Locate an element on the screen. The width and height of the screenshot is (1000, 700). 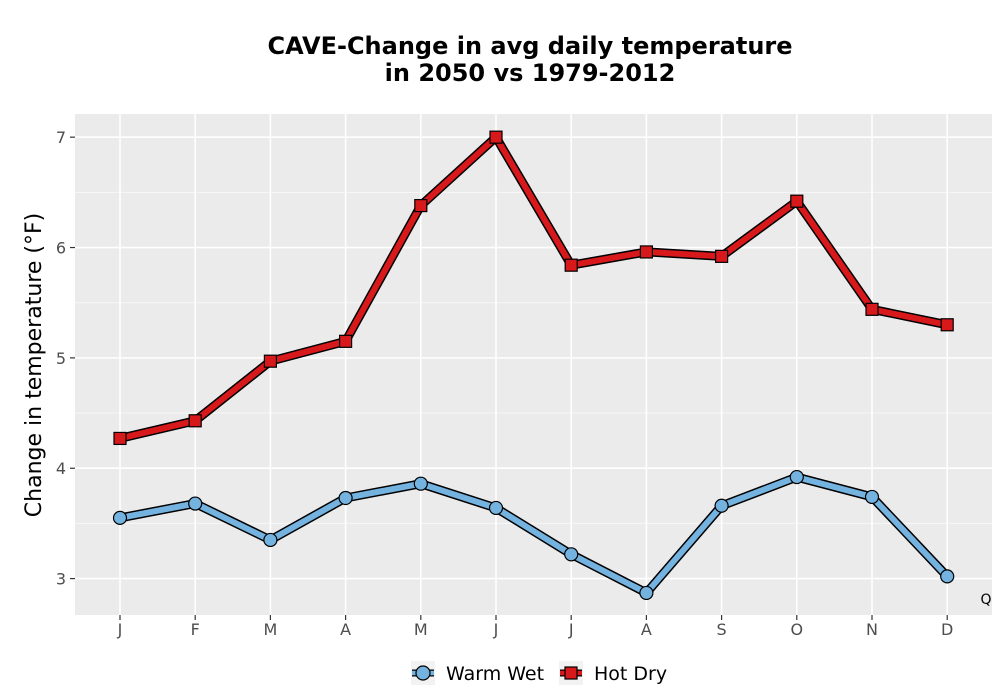
x-tick-label: N is located at coordinates (872, 629).